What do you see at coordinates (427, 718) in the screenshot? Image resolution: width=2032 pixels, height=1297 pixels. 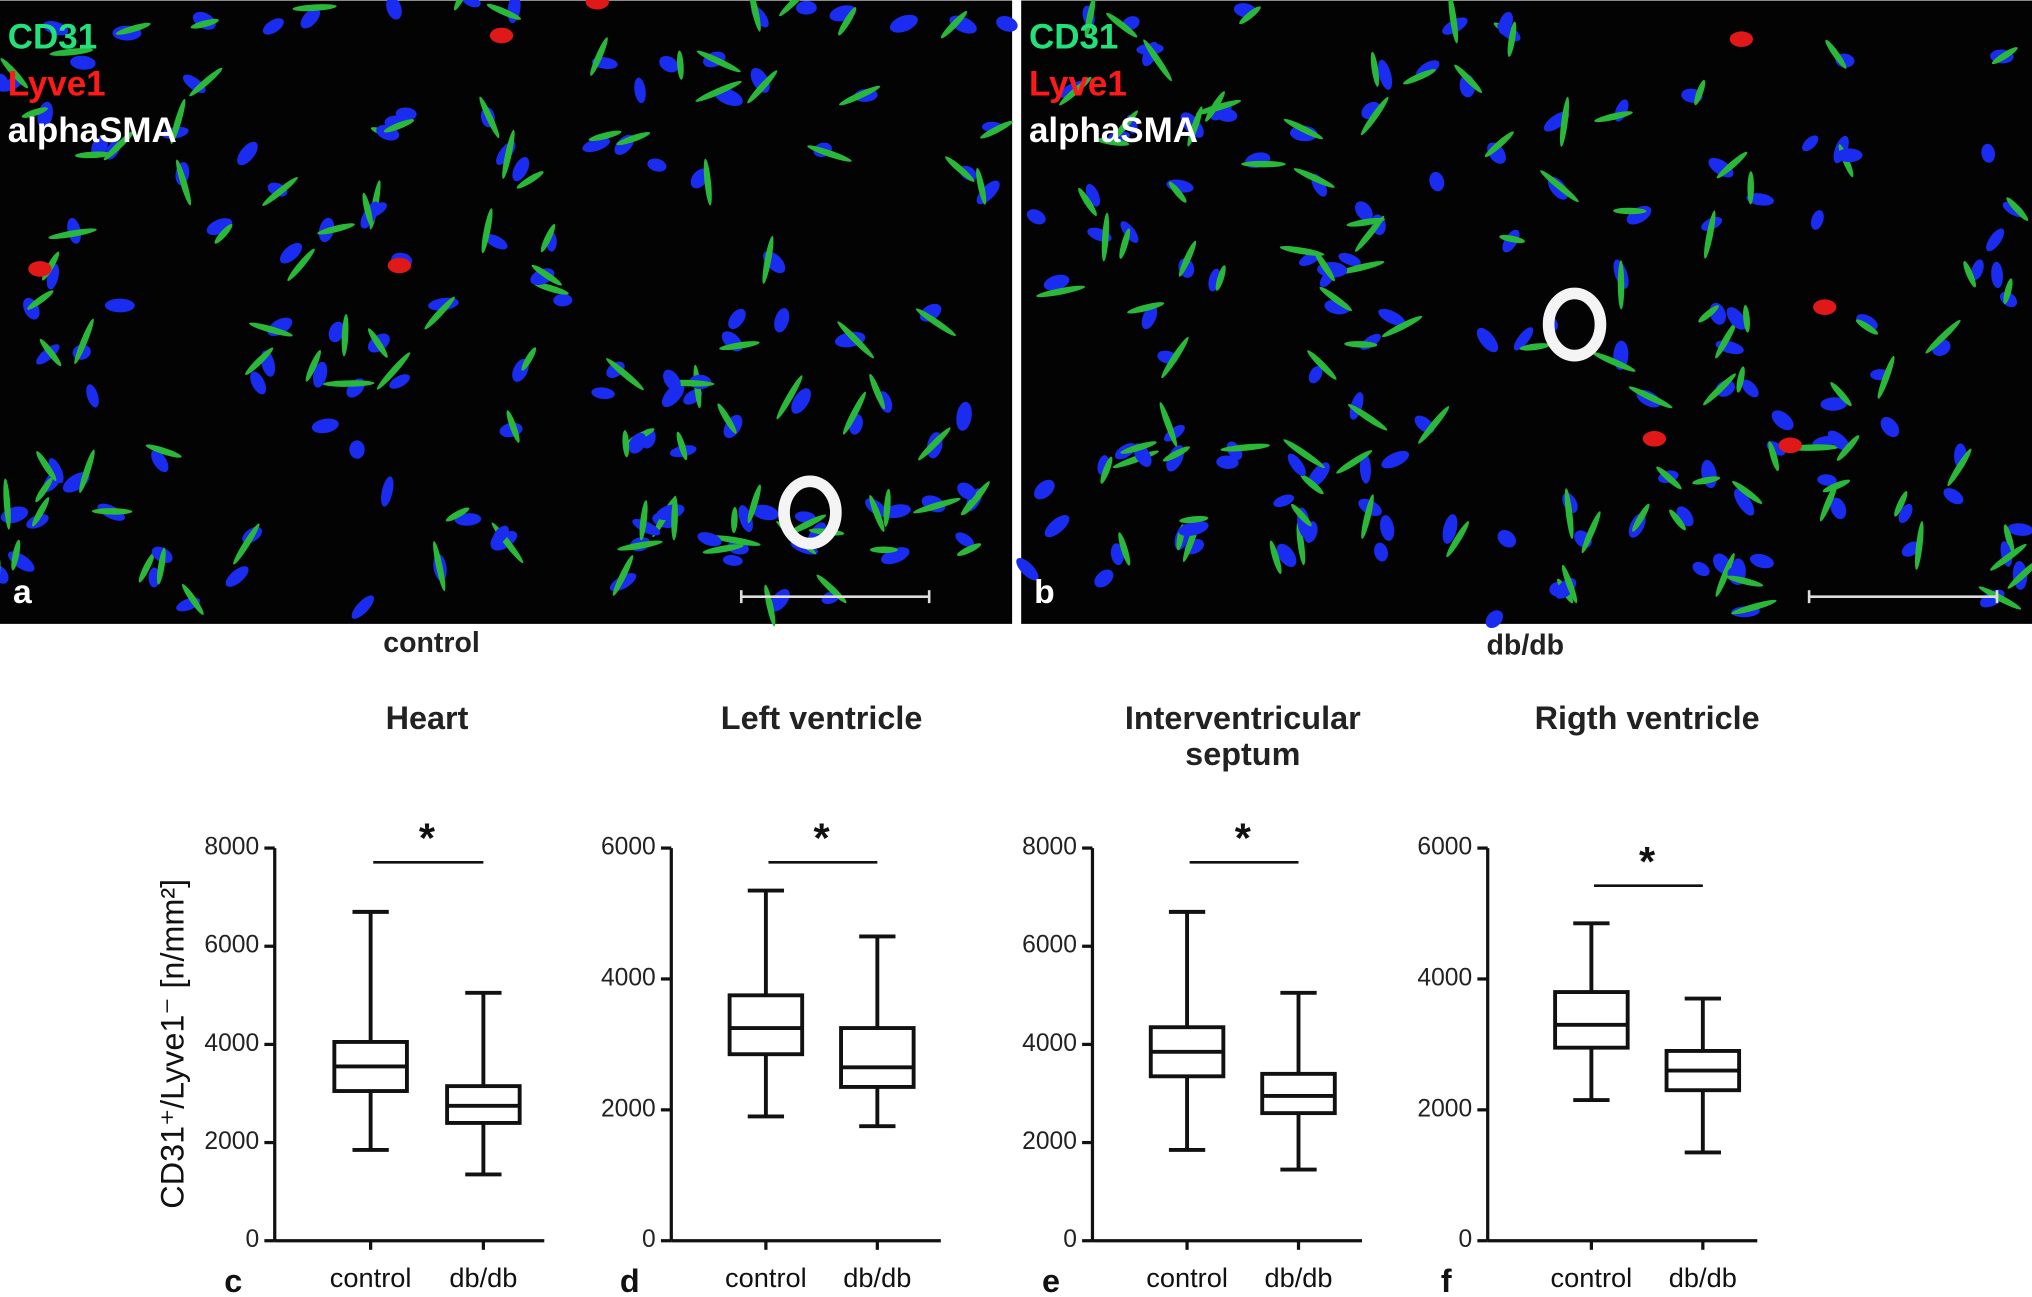 I see `chart-title: Heart` at bounding box center [427, 718].